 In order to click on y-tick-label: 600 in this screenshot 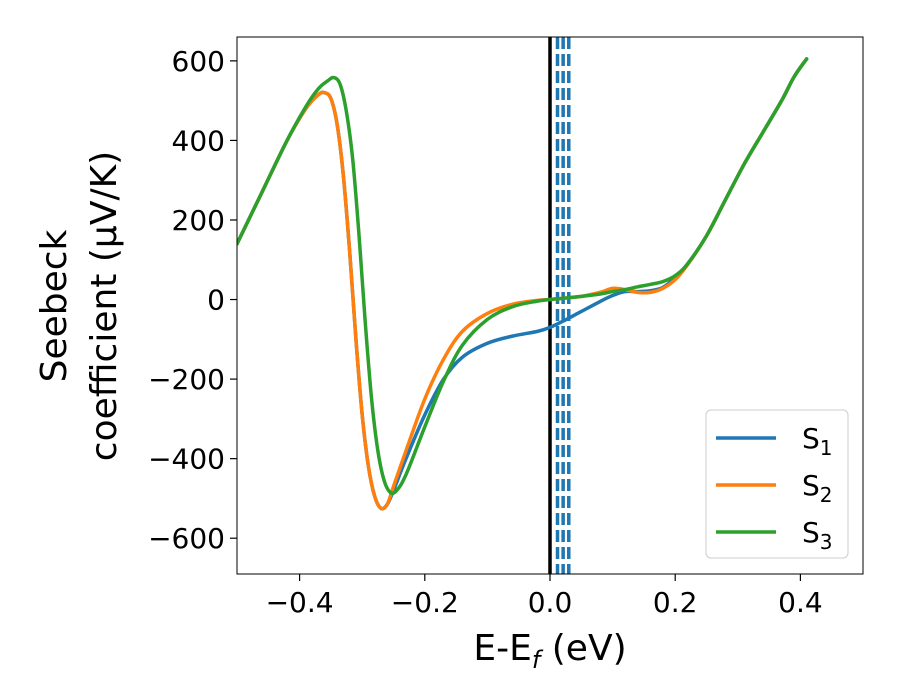, I will do `click(198, 61)`.